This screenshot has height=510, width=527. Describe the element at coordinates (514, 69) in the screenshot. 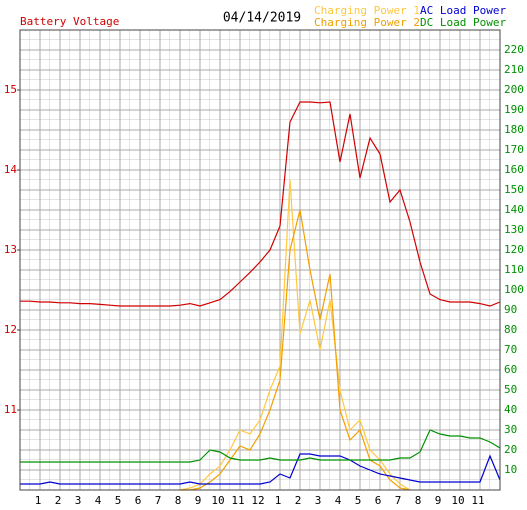

I see `y2-tick-label: 210` at that location.